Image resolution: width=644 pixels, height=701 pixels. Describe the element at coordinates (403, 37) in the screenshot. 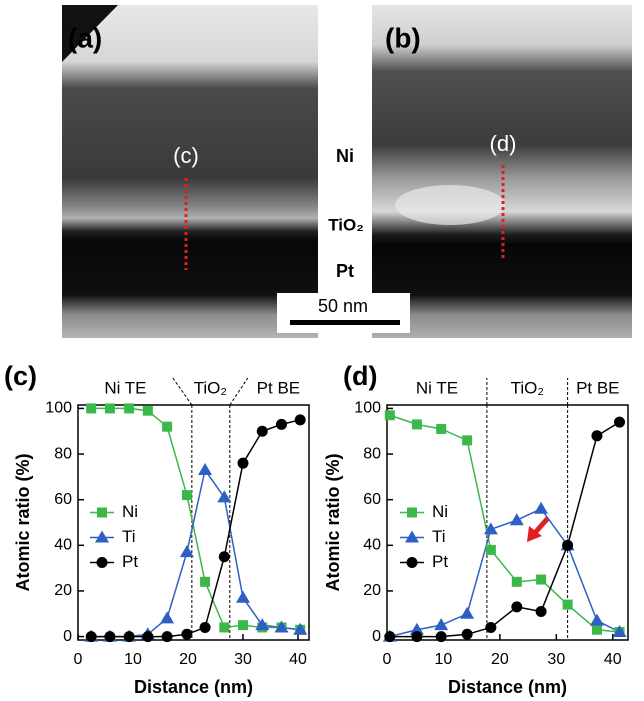

I see `panel-label: (b)` at that location.